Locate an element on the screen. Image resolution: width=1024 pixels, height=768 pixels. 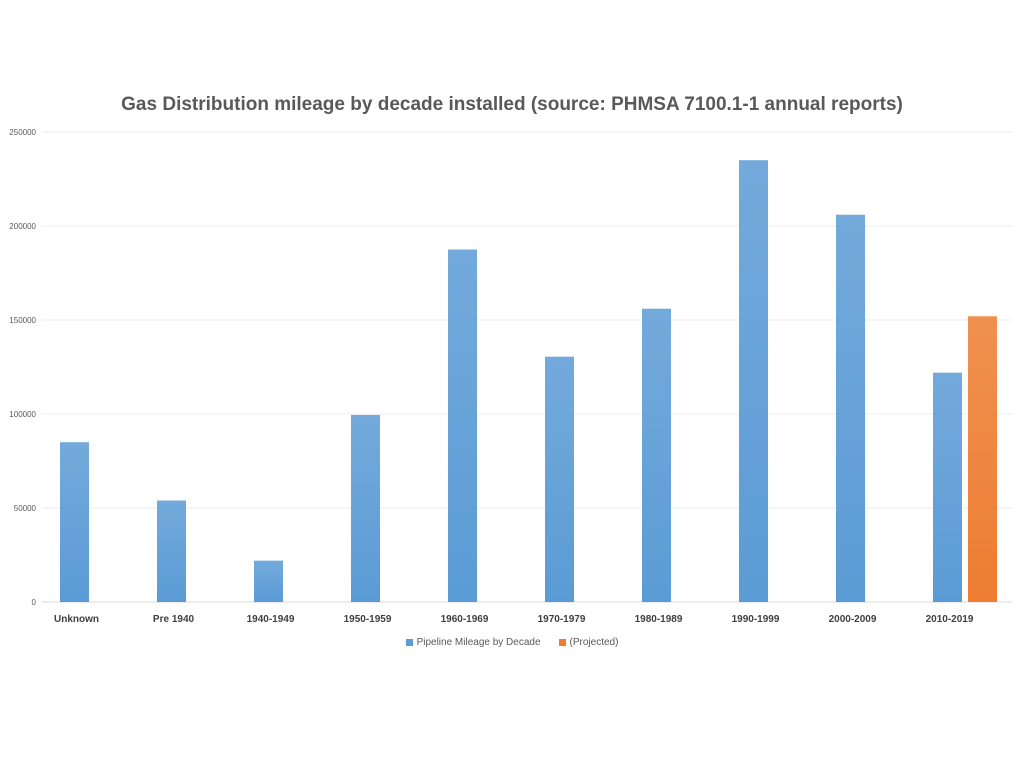
x-tick-label: 1940-1949 is located at coordinates (271, 619).